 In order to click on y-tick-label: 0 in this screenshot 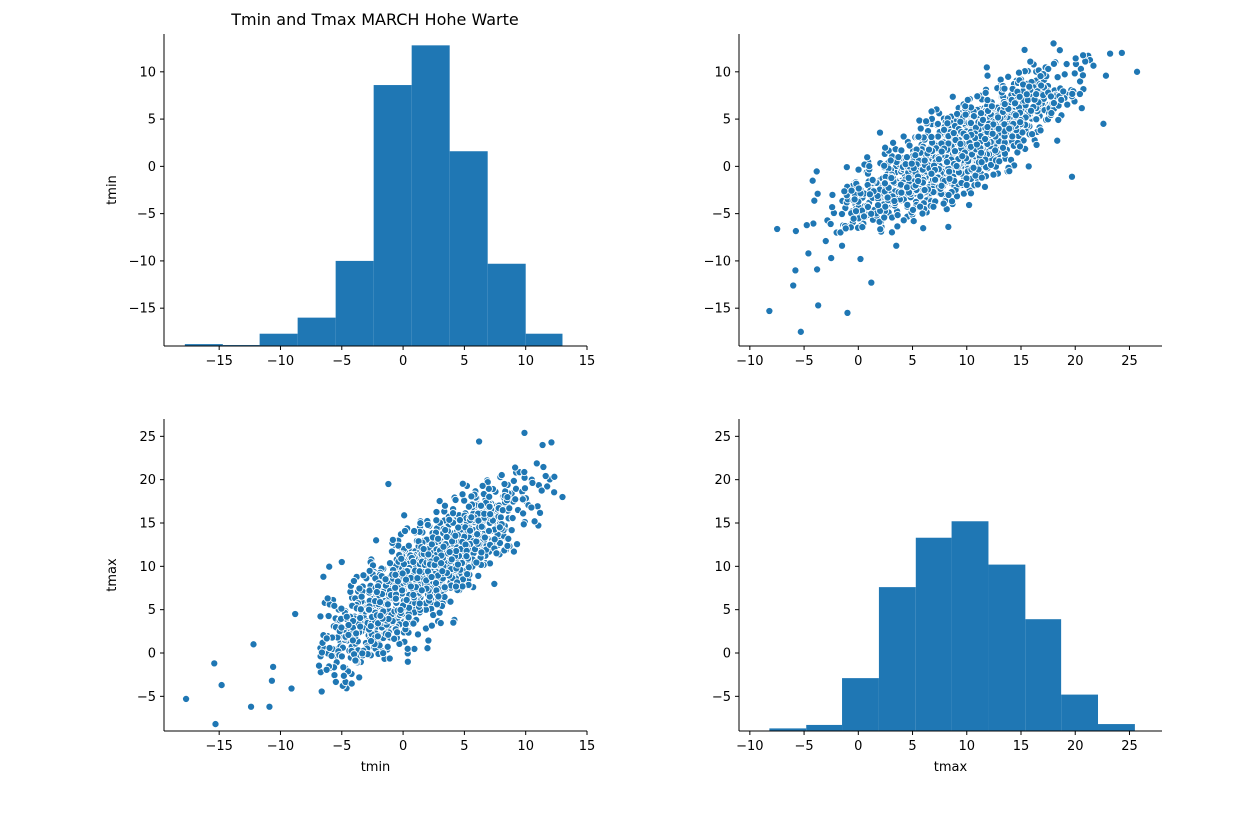, I will do `click(152, 167)`.